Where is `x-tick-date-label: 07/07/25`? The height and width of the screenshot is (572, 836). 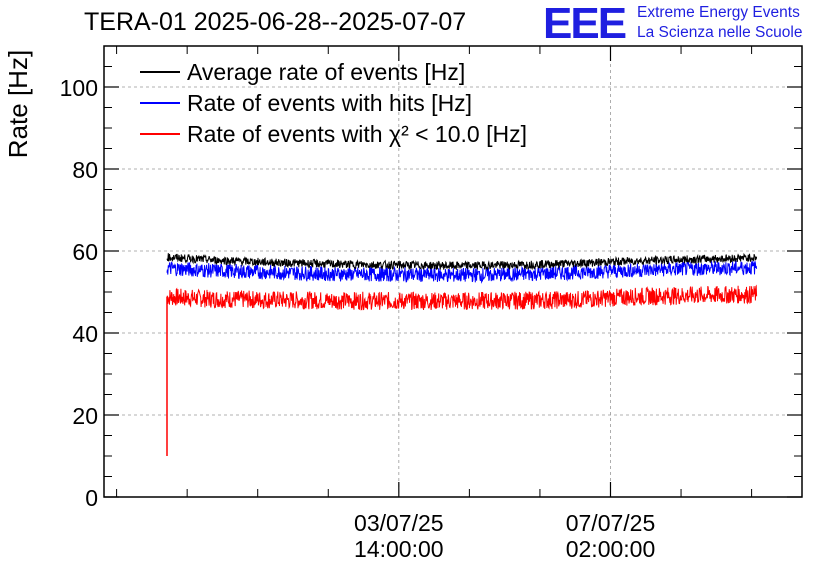
x-tick-date-label: 07/07/25 is located at coordinates (611, 523).